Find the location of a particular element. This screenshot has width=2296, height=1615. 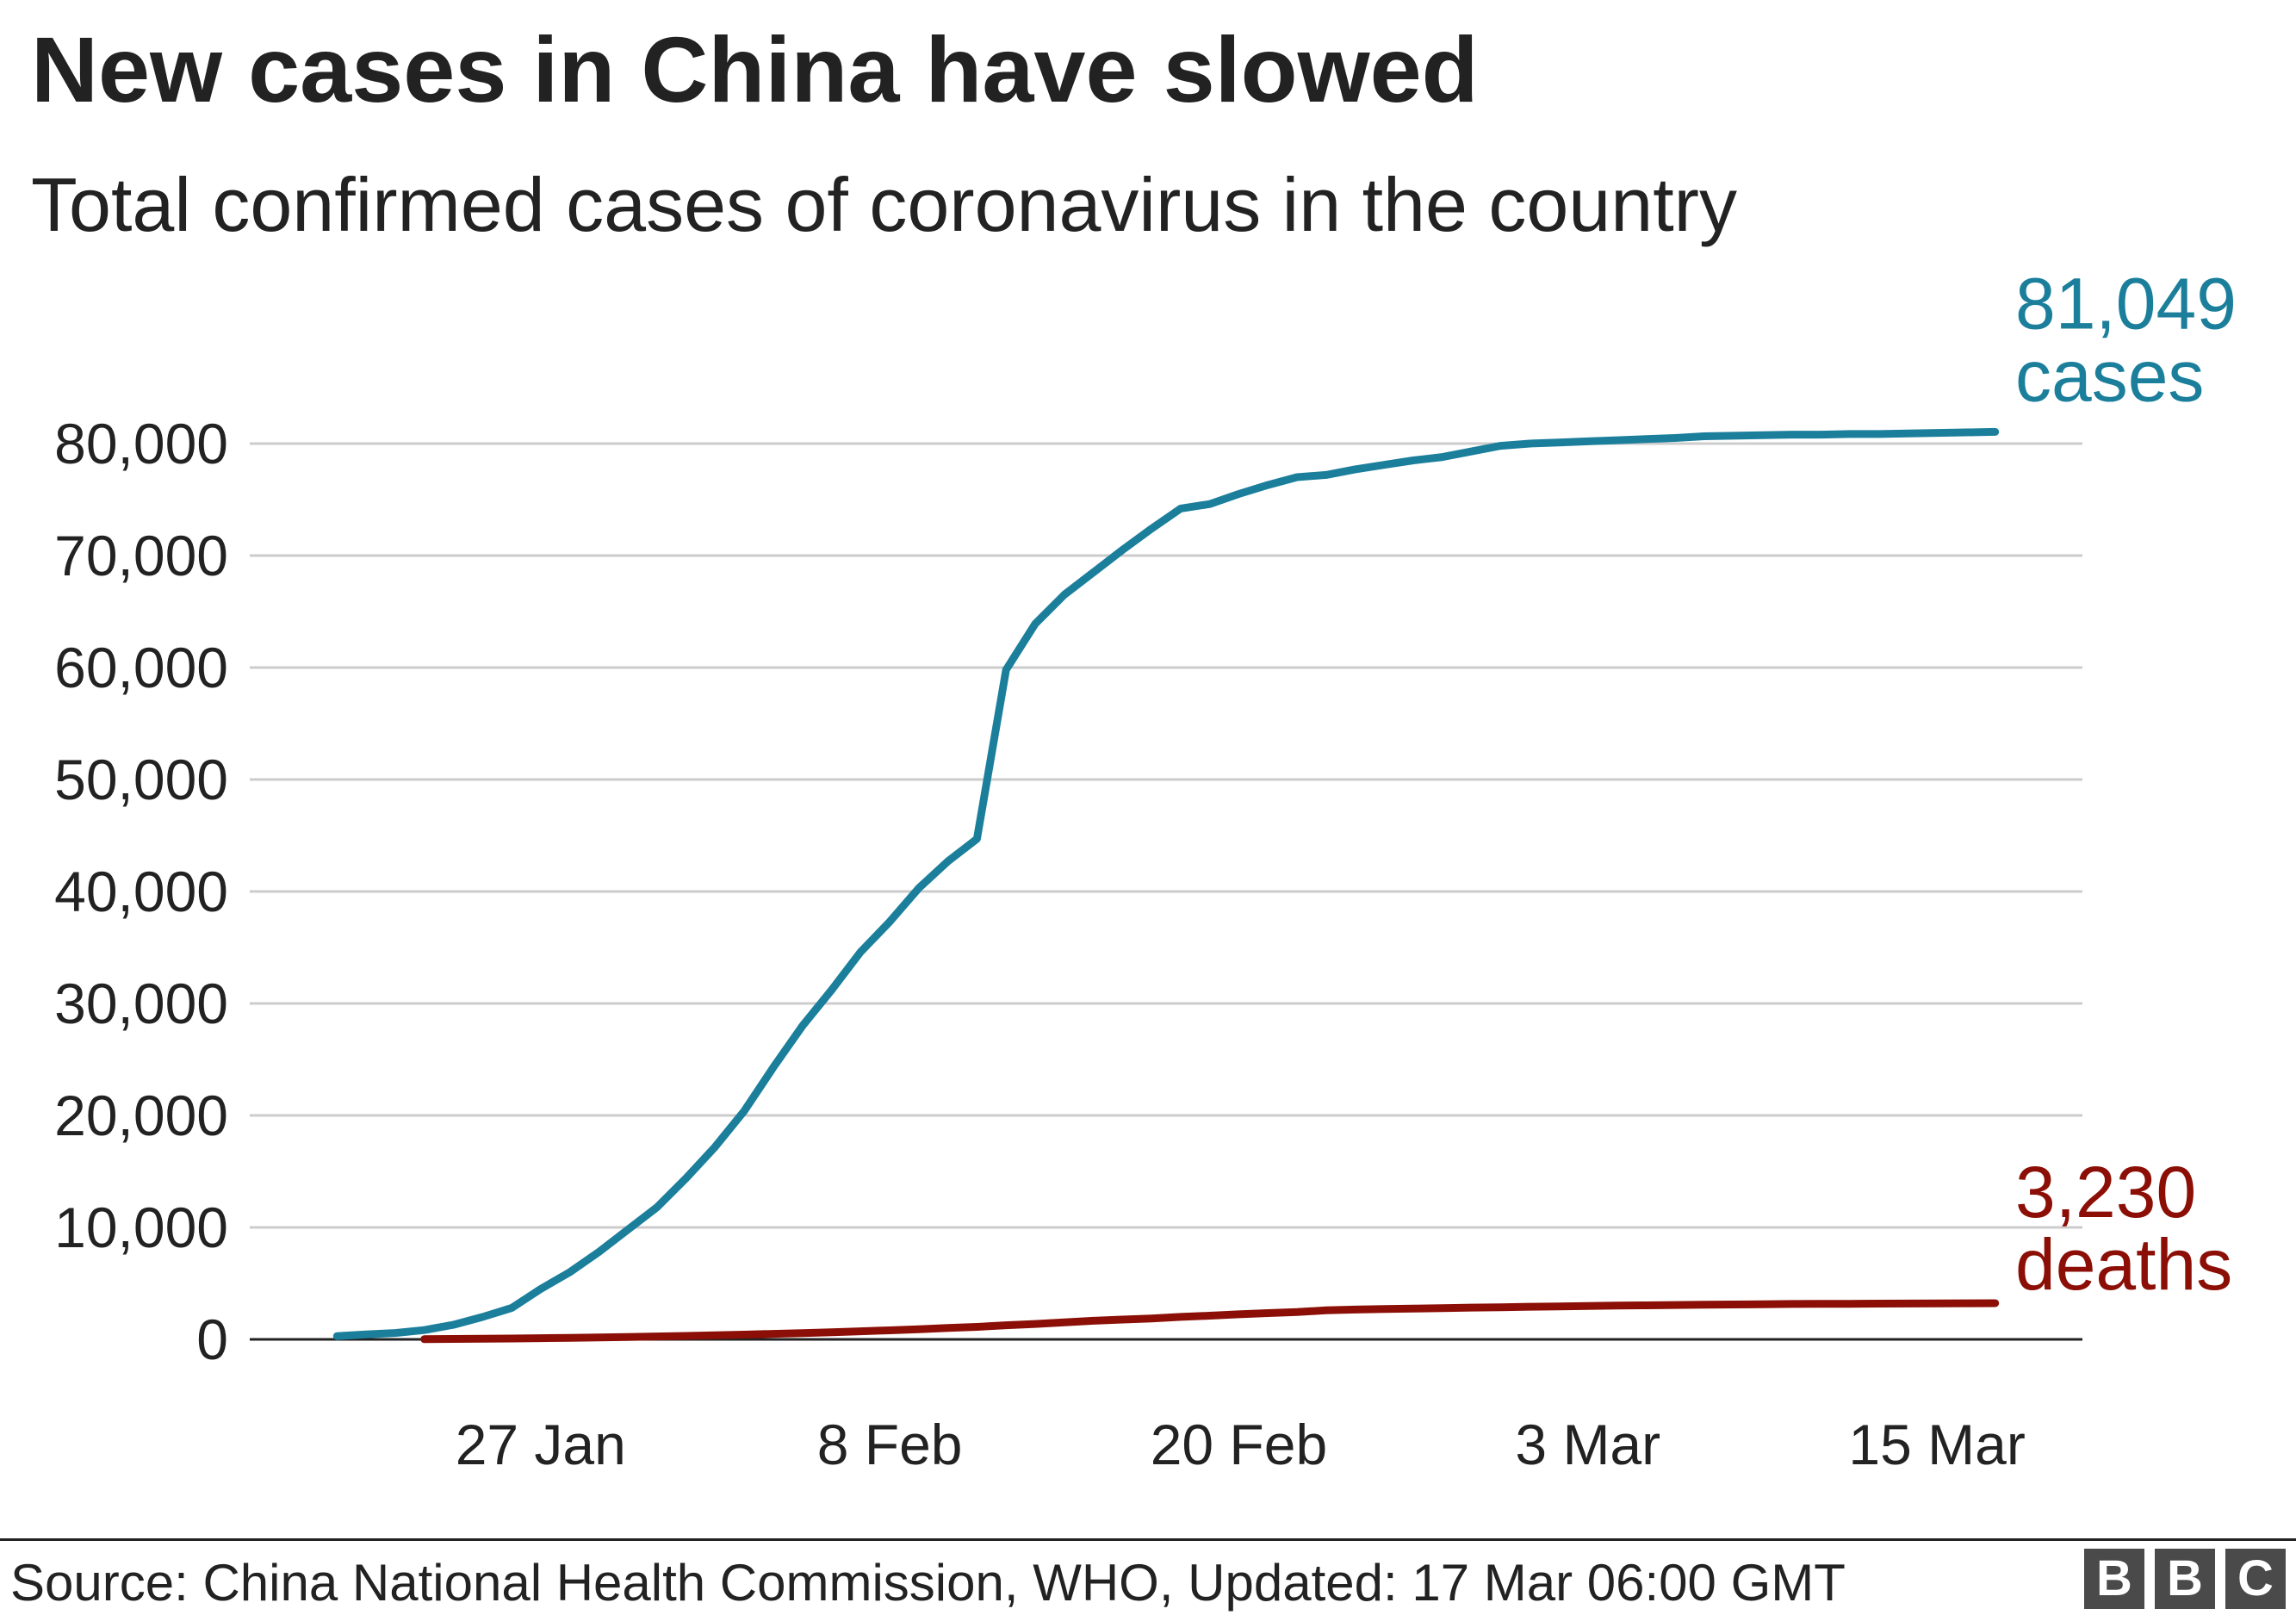

x-tick-label: 20 Feb is located at coordinates (1239, 1444).